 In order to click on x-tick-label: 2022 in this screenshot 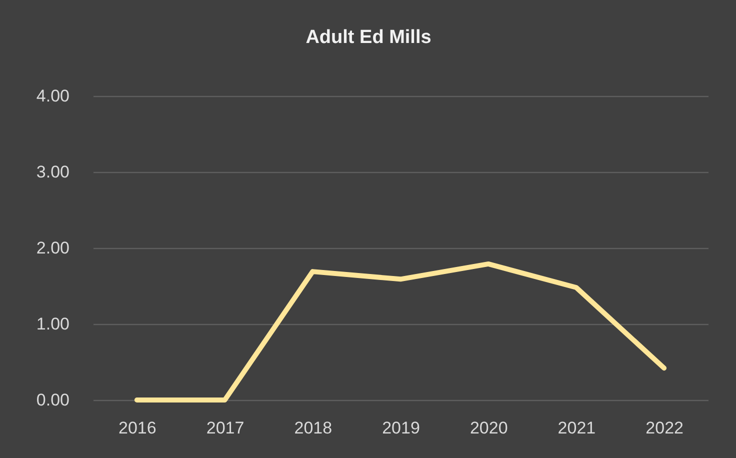, I will do `click(665, 428)`.